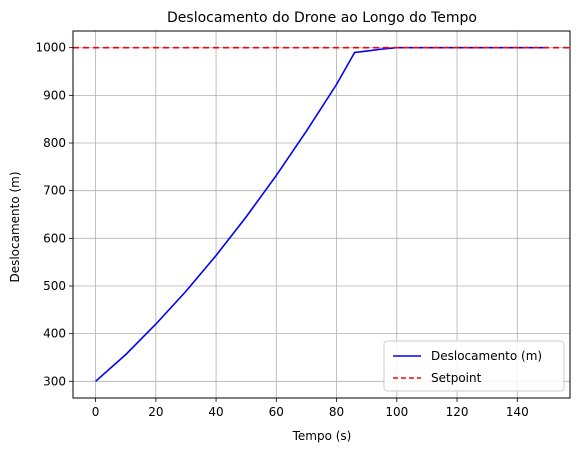  What do you see at coordinates (336, 412) in the screenshot?
I see `x-tick-label: 80` at bounding box center [336, 412].